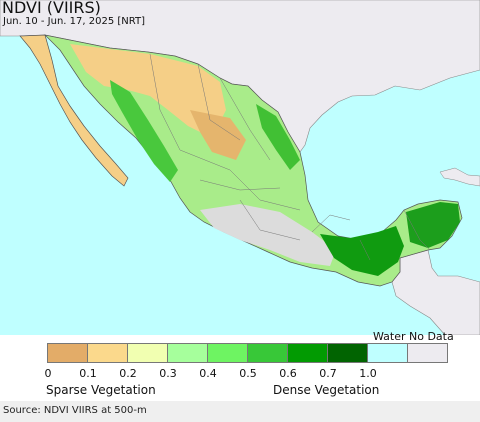 This screenshot has height=422, width=480. I want to click on legend-tick: 0.2, so click(128, 373).